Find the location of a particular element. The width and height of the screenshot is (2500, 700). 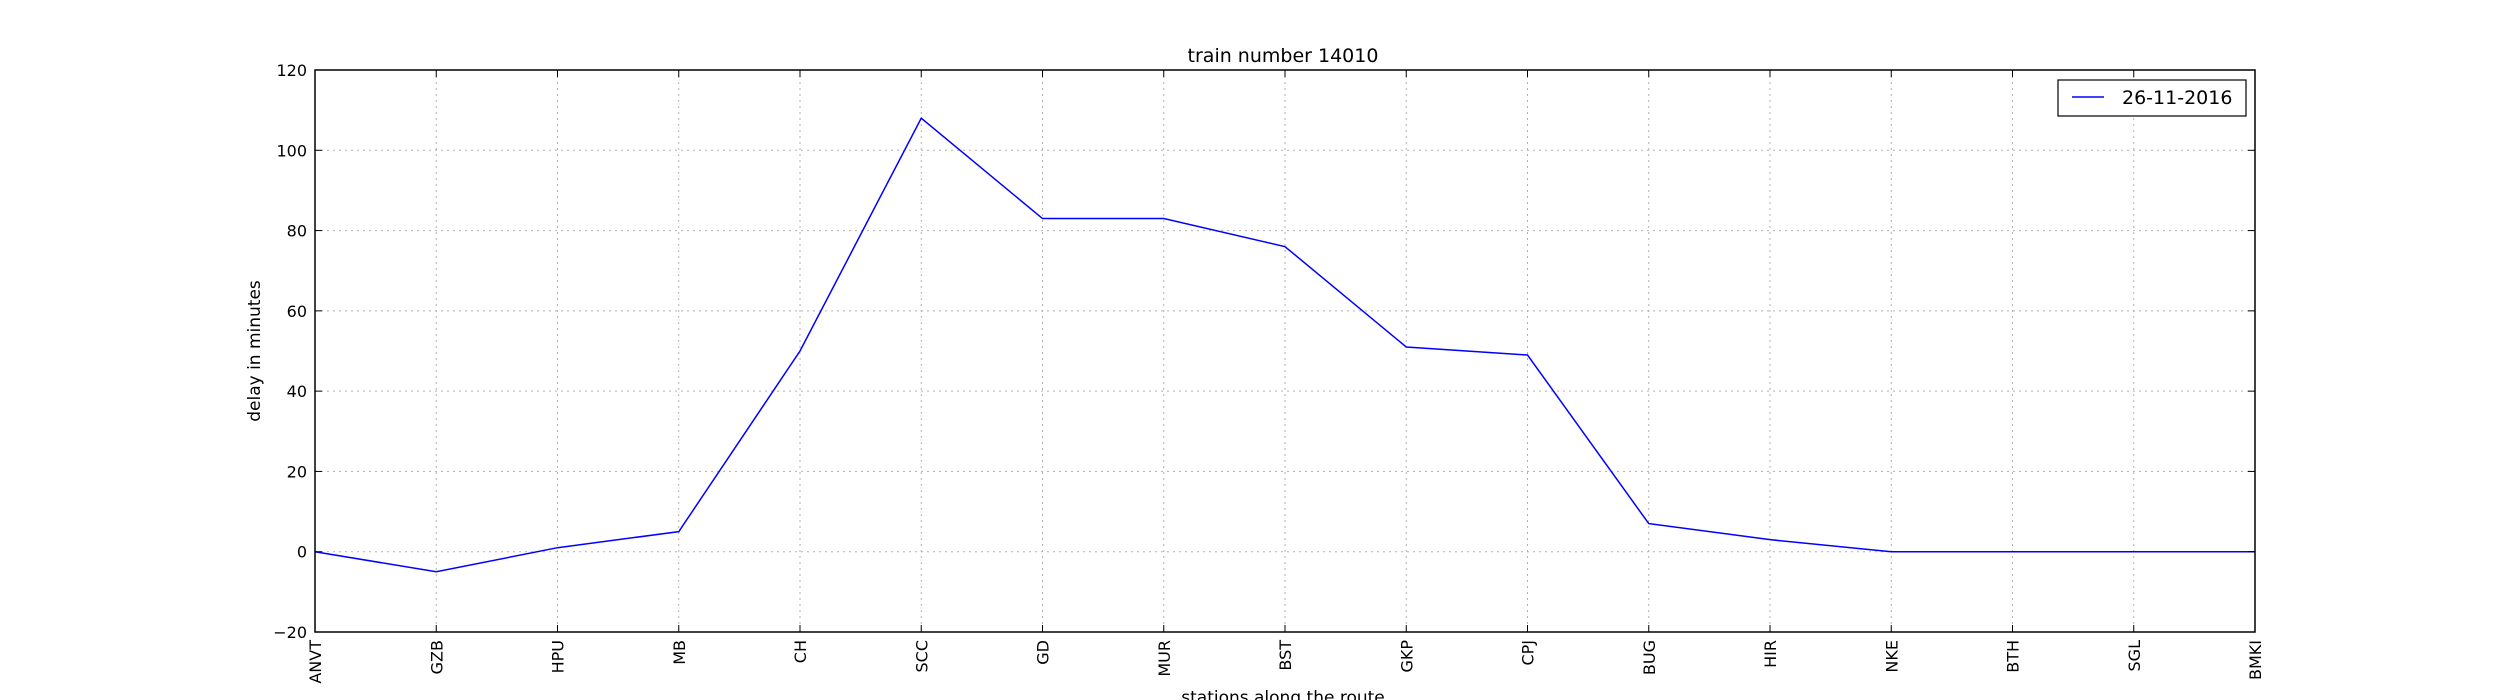

y-tick-label: 120 is located at coordinates (291, 70).